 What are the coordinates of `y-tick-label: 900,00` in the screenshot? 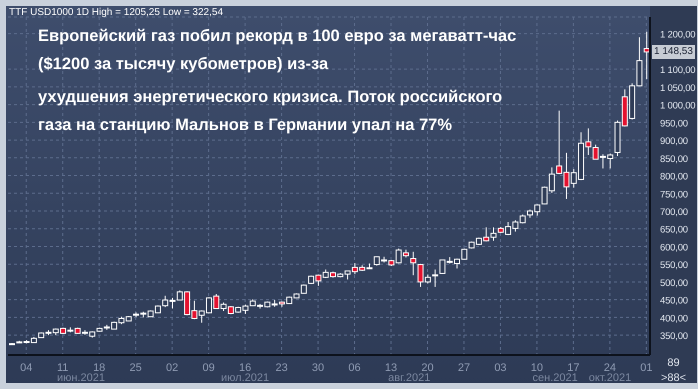 It's located at (674, 142).